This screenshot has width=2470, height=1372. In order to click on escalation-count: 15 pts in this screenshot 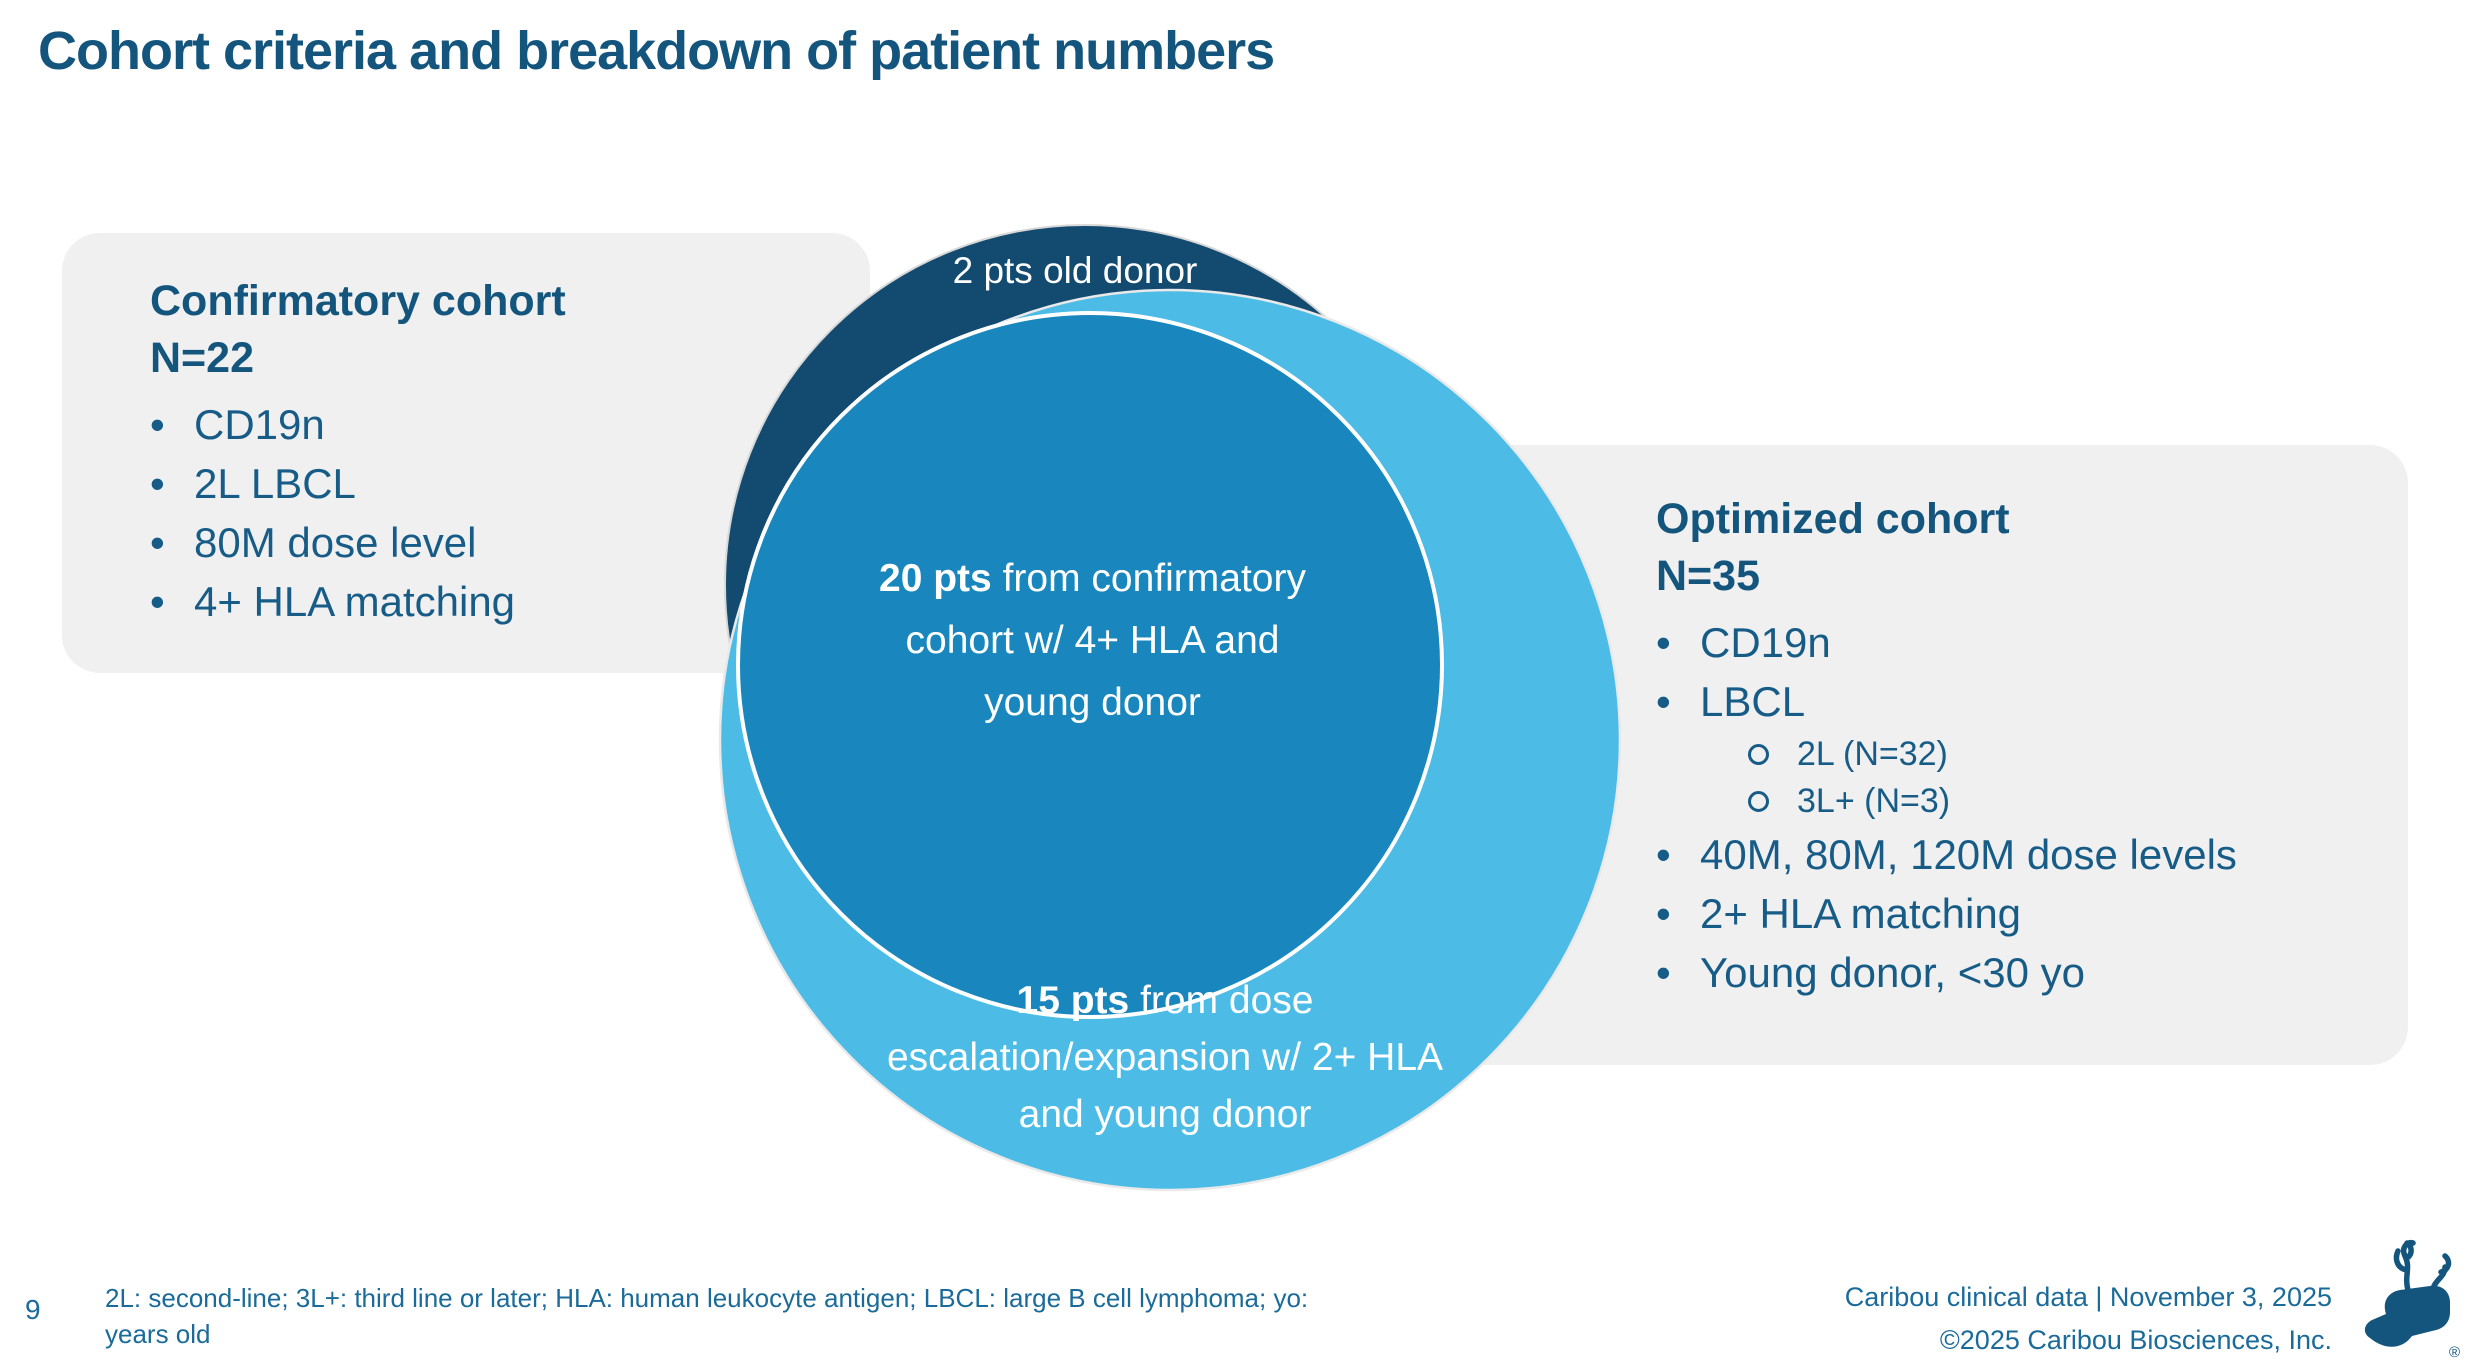, I will do `click(1073, 1000)`.